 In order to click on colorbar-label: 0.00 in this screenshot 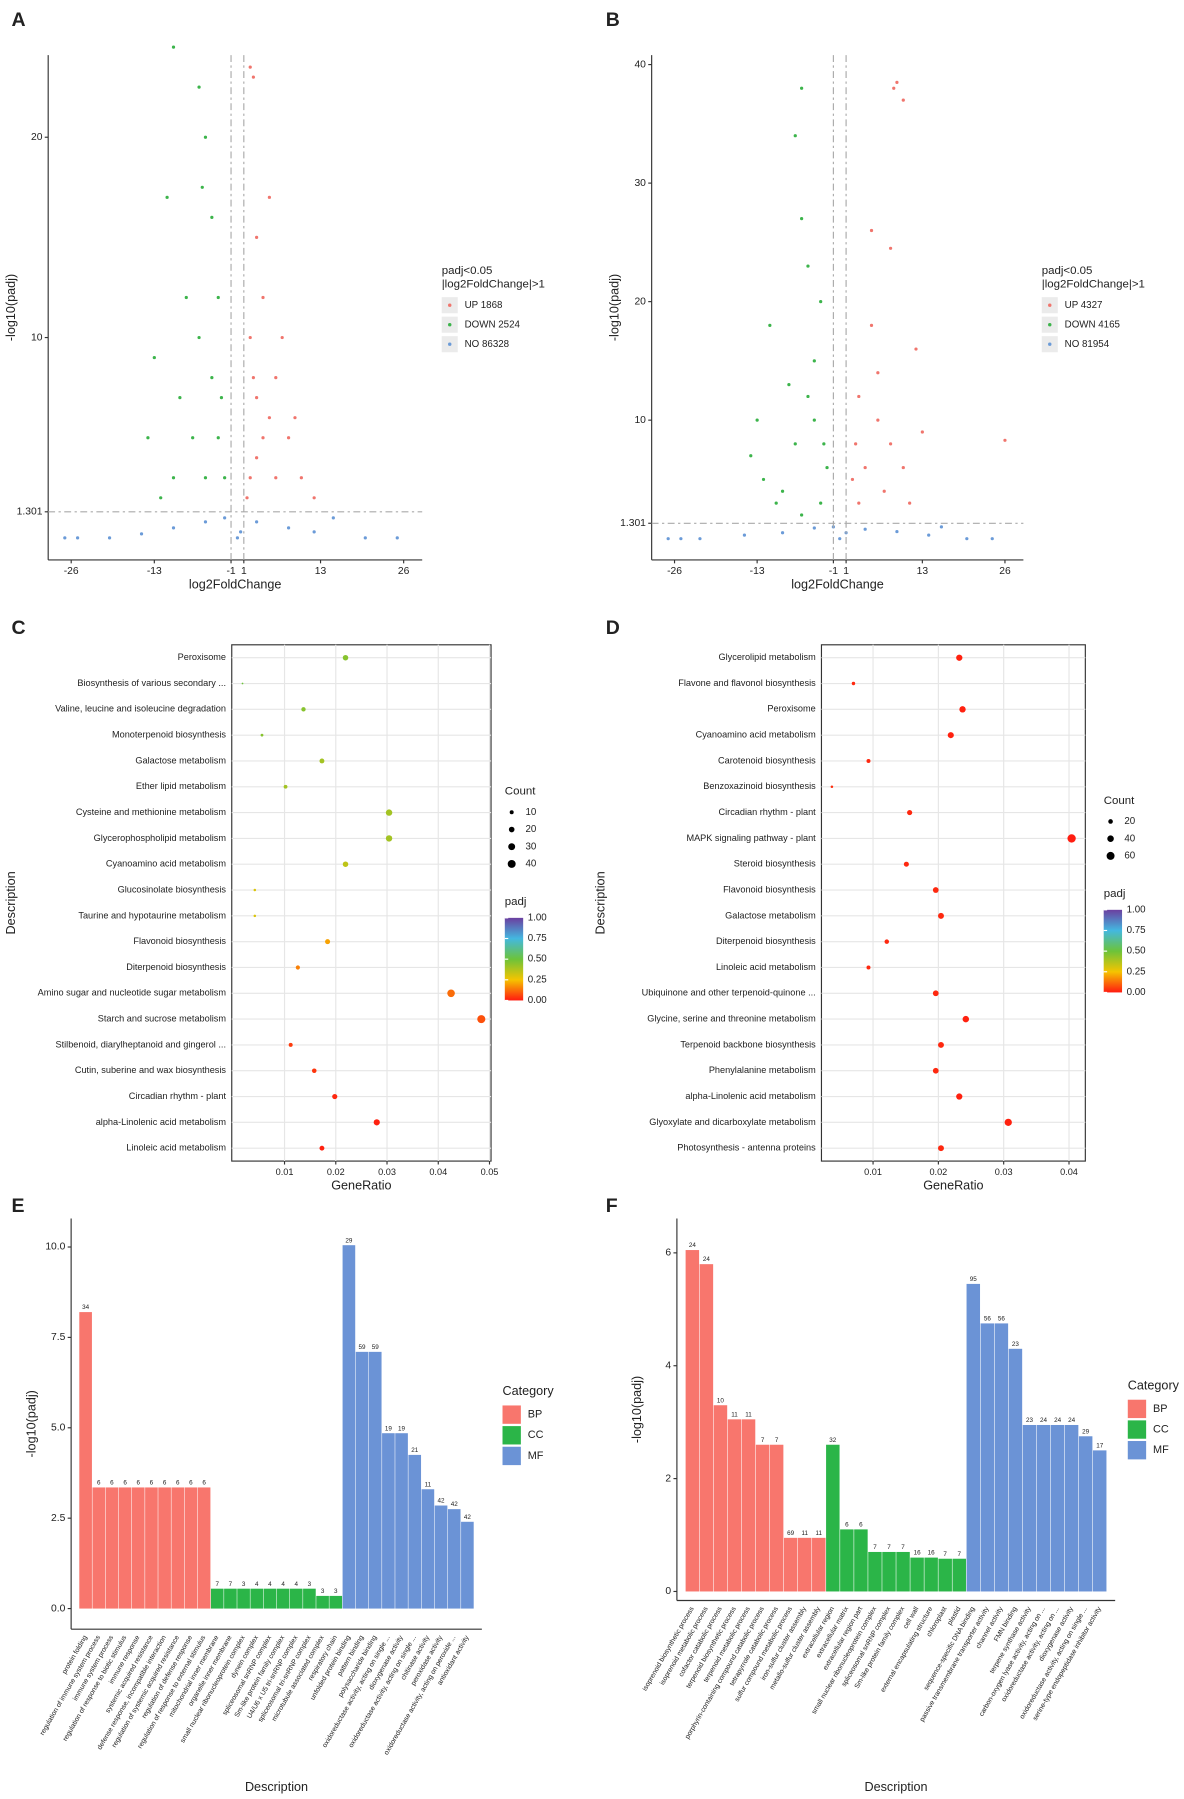, I will do `click(1137, 992)`.